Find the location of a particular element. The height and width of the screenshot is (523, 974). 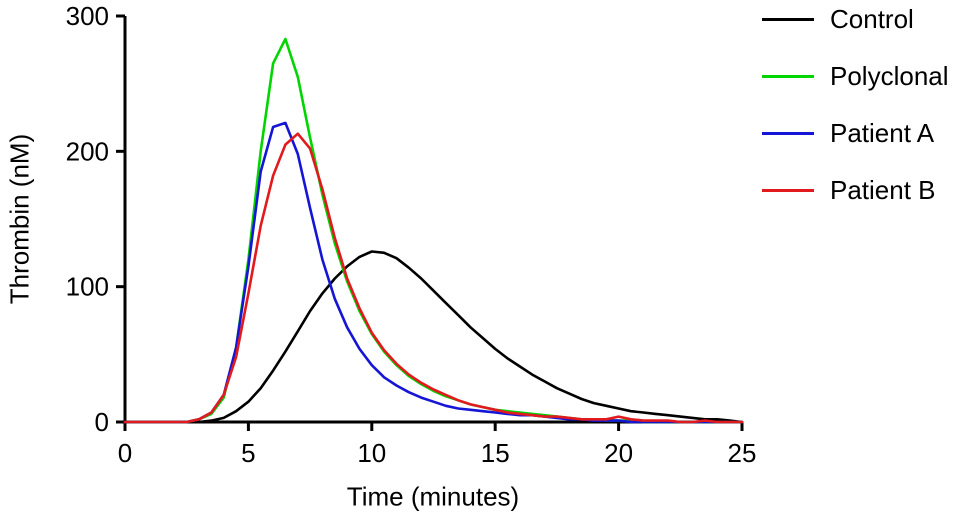

legend-item-patient-a: Patient A is located at coordinates (855, 132).